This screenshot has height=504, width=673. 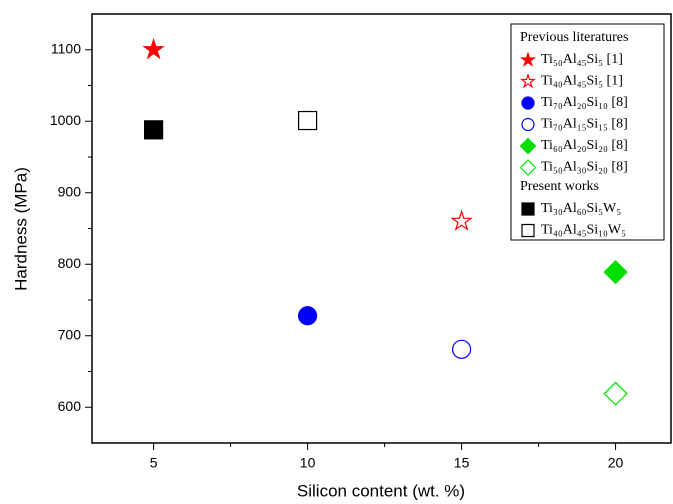 I want to click on legend-label: Ti₃₀Al₆₀Si₅W₅, so click(x=581, y=208).